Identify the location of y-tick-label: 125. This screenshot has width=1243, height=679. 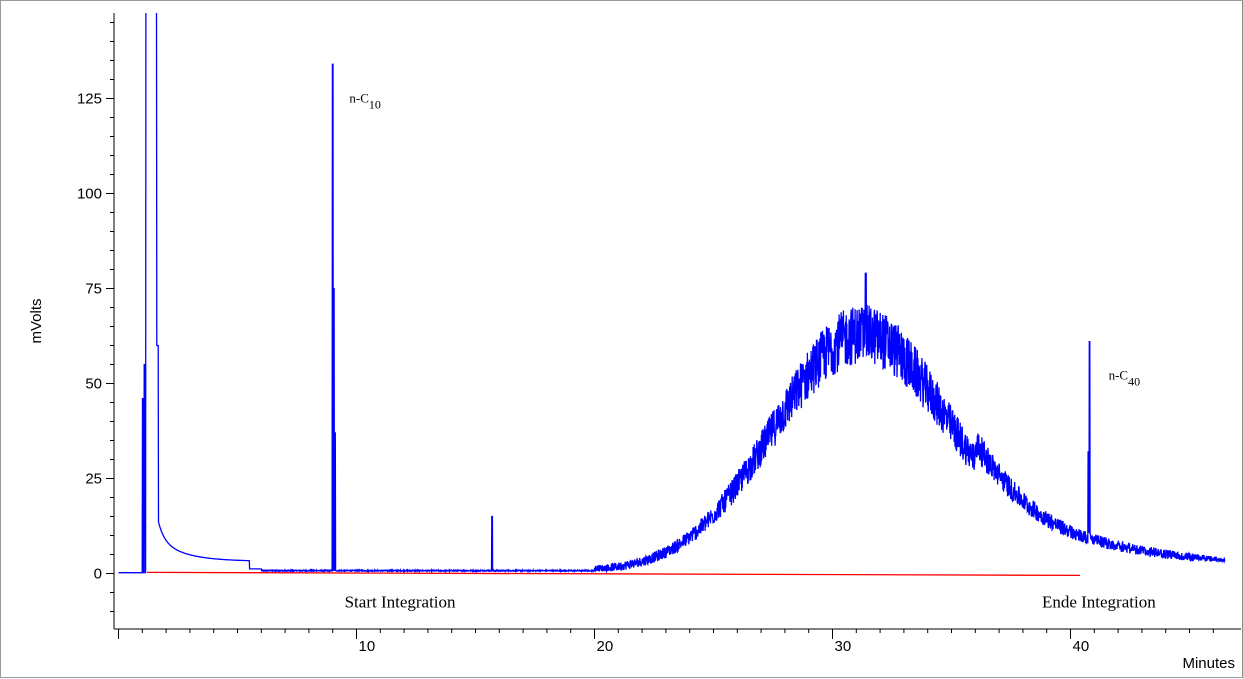
(89, 99).